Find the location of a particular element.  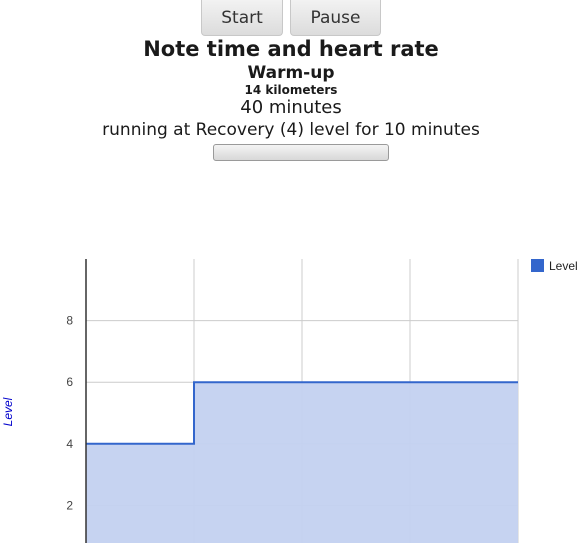

workout-title: Note time and heart rate is located at coordinates (291, 49).